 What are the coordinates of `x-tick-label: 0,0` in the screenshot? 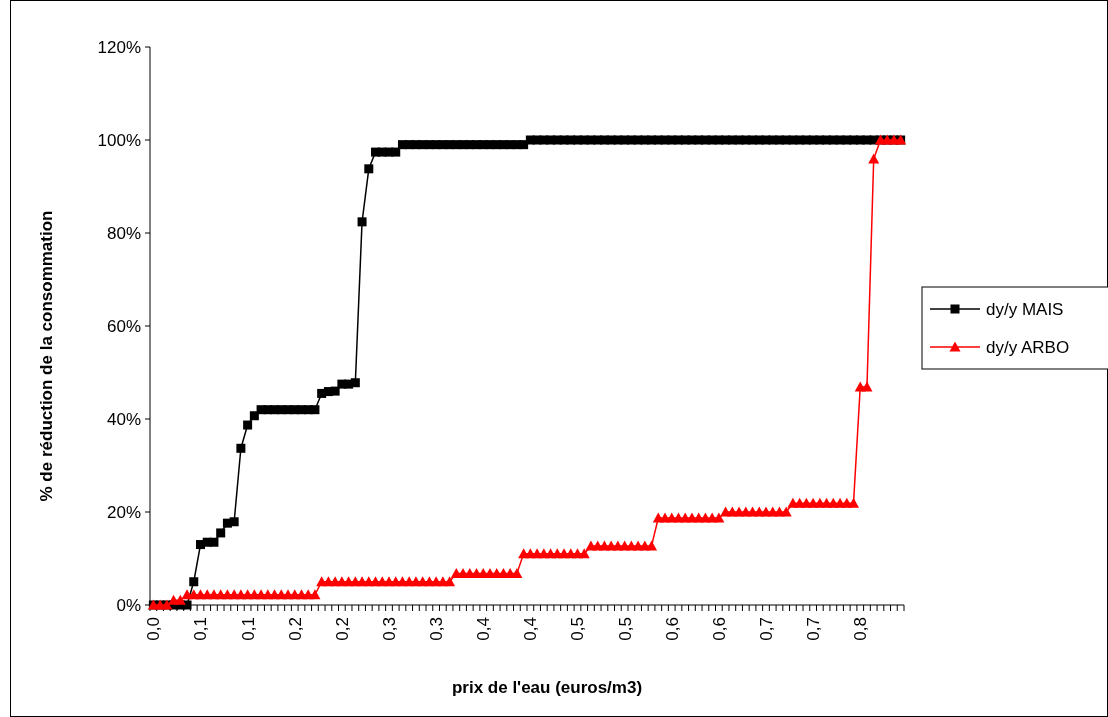 It's located at (154, 629).